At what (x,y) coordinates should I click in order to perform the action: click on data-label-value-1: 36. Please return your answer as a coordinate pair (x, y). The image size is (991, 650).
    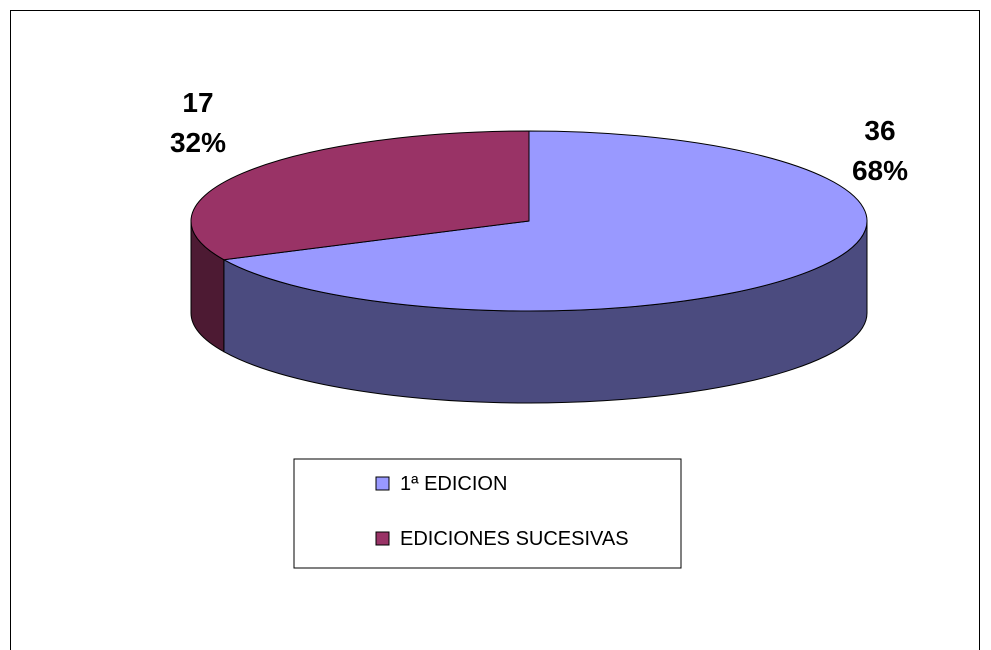
    Looking at the image, I should click on (879, 130).